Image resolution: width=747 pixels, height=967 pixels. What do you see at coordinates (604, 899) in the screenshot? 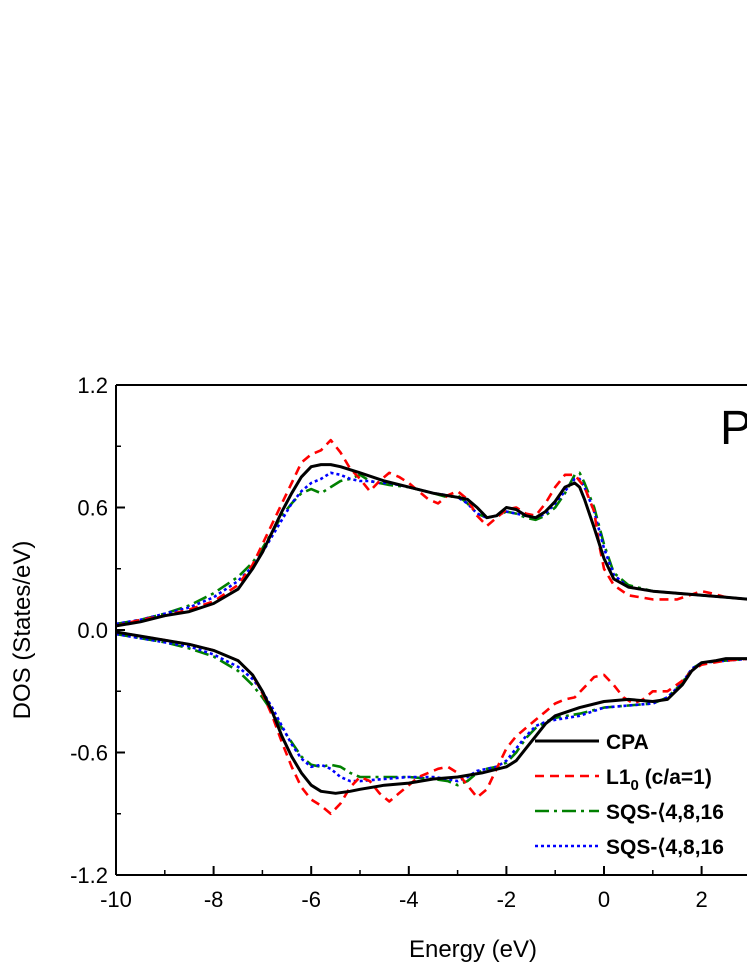
I see `x-tick-label: 0` at bounding box center [604, 899].